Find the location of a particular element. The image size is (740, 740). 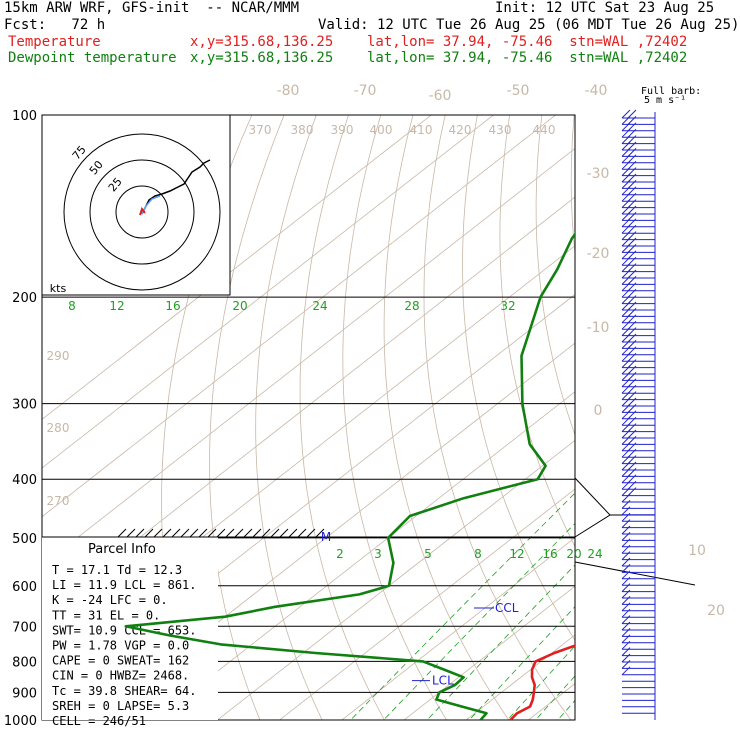

isotherm-tick-label: -20 is located at coordinates (598, 254).